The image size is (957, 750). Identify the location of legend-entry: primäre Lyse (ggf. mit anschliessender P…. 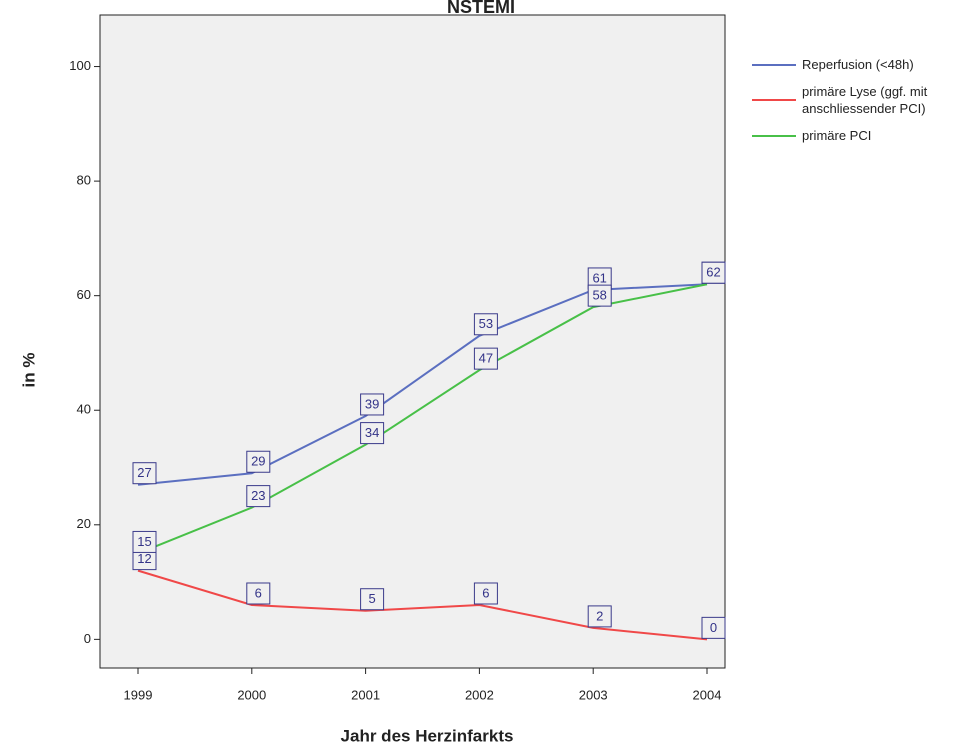
(852, 100).